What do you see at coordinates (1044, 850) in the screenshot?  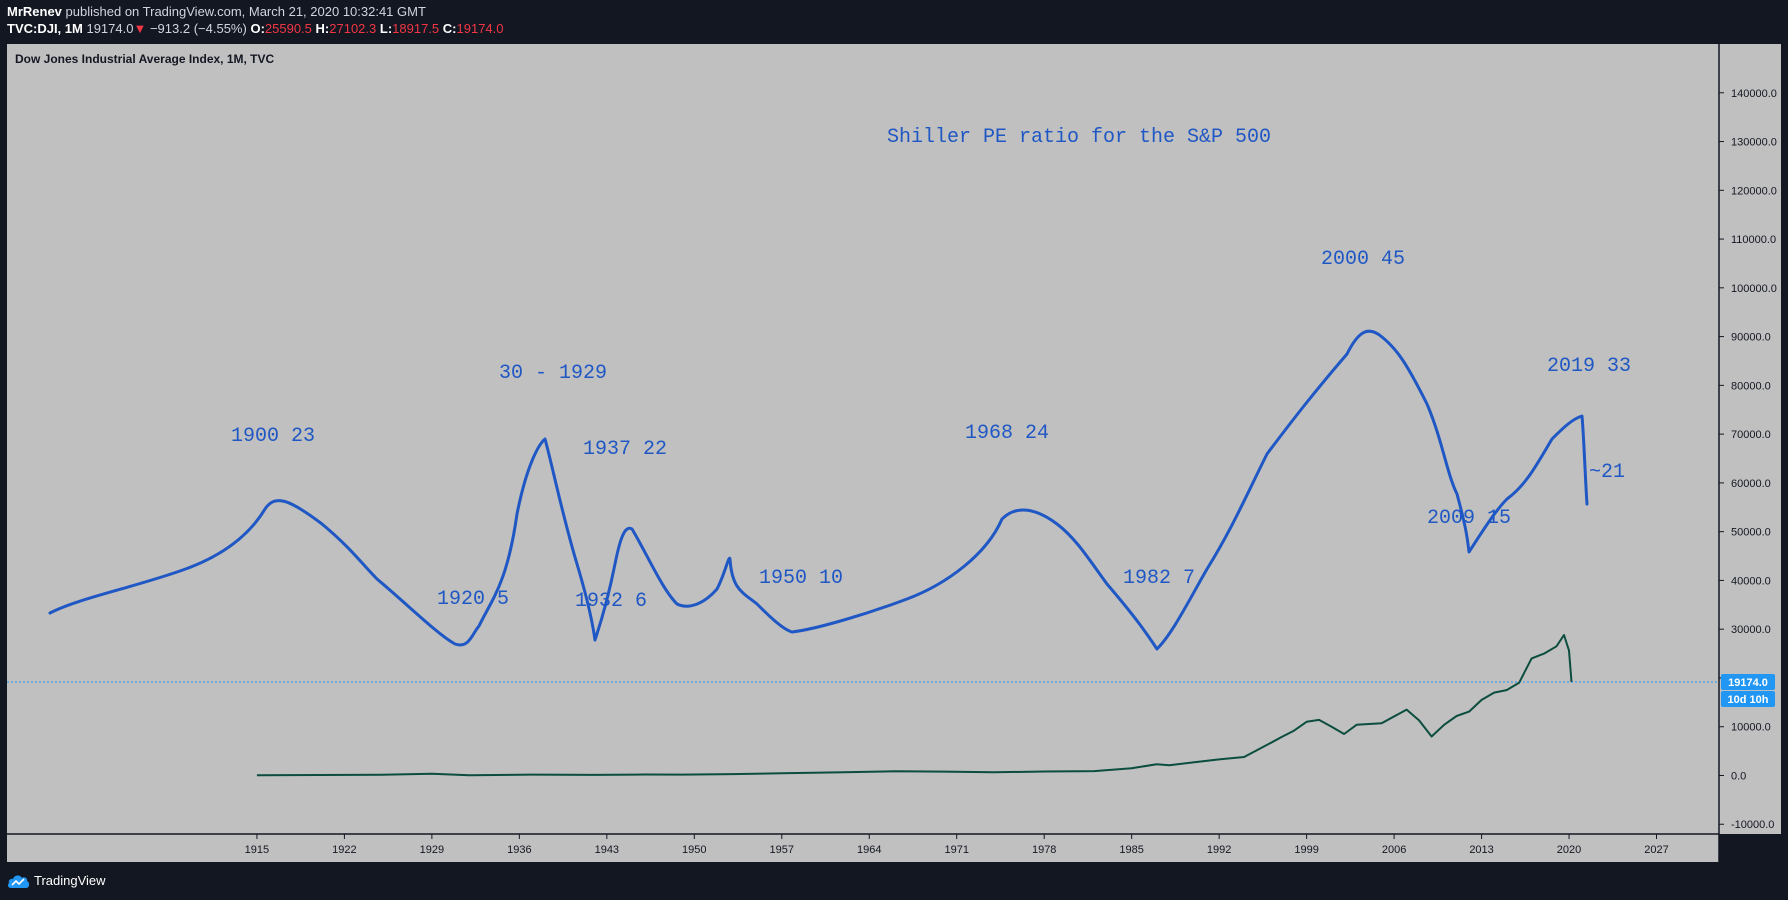 I see `x-tick-label: 1978` at bounding box center [1044, 850].